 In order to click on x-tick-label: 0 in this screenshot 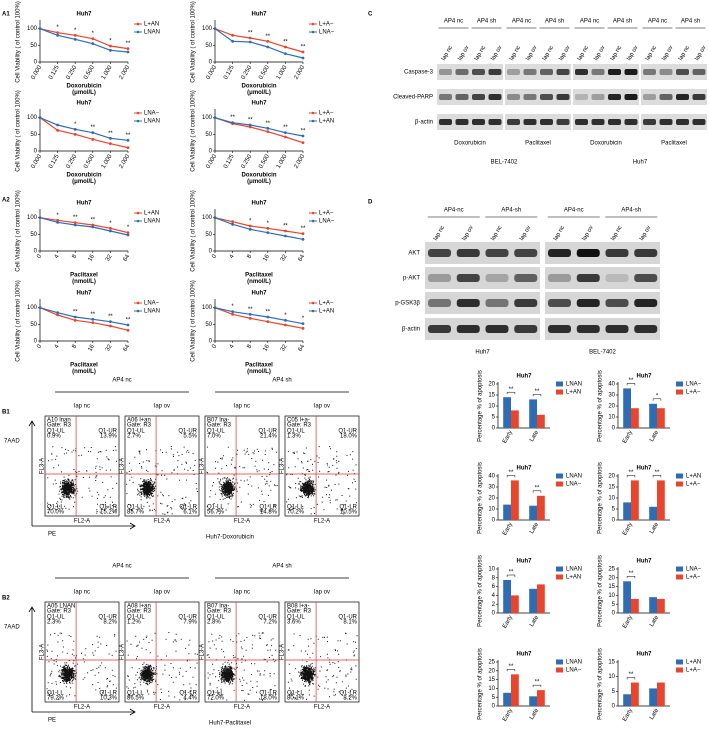, I will do `click(214, 346)`.